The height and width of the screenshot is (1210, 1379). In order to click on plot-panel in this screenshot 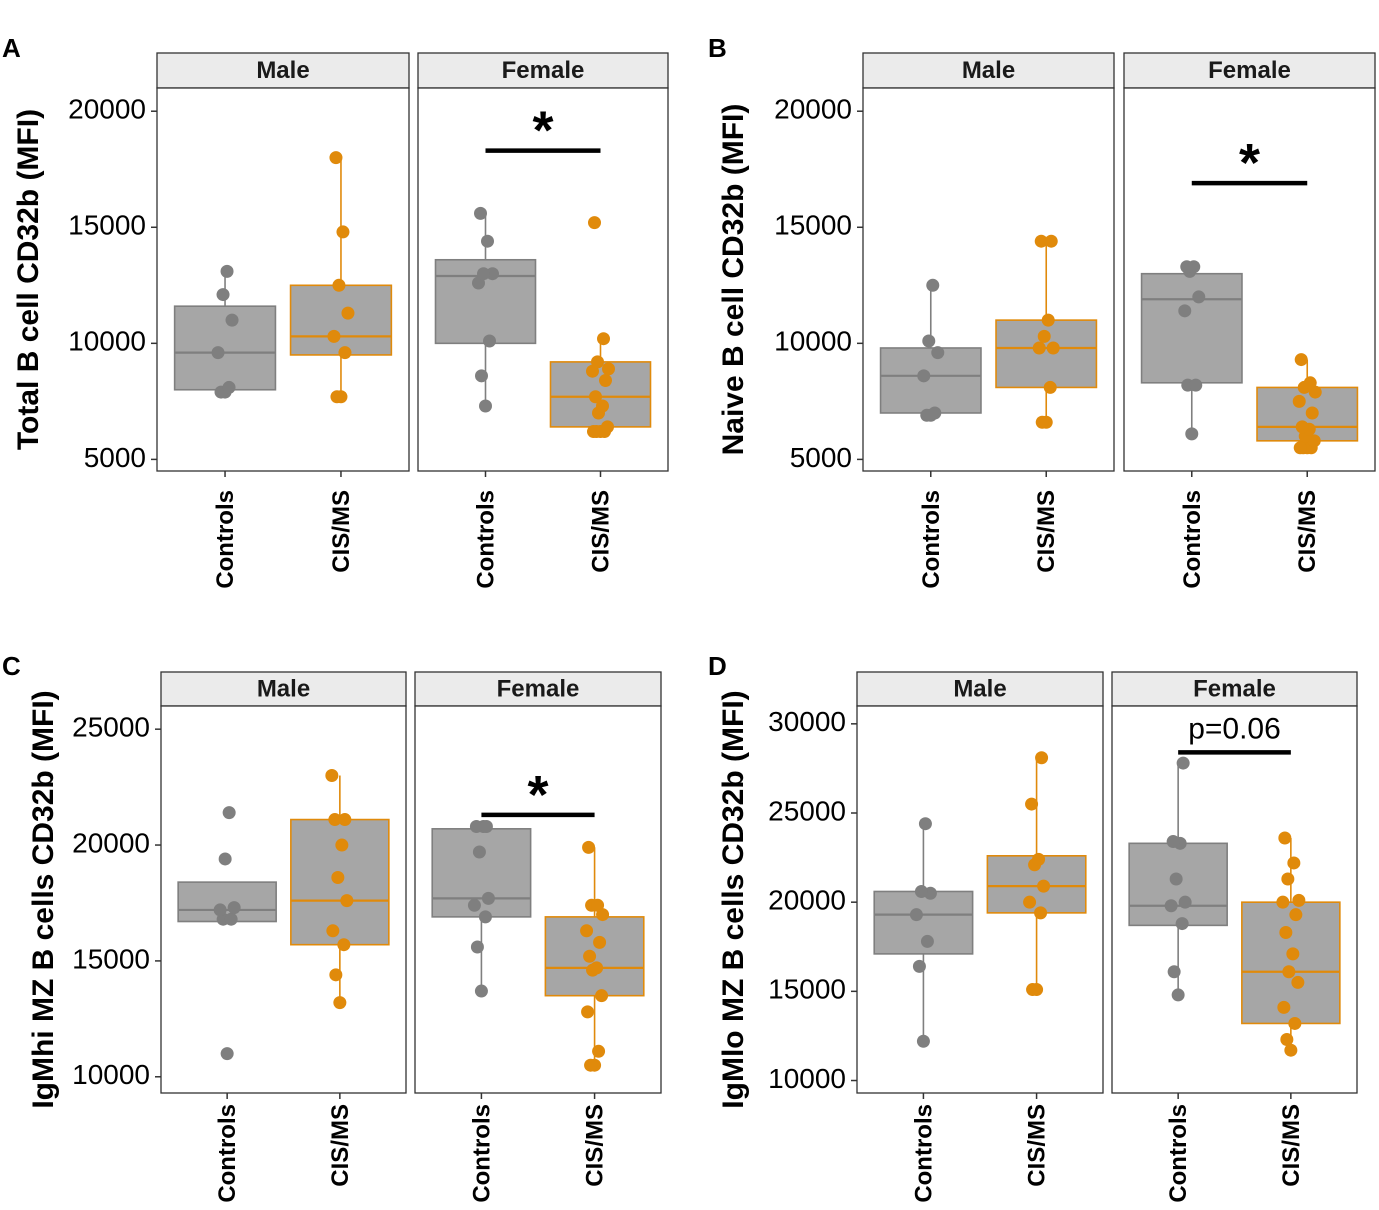, I will do `click(283, 279)`.